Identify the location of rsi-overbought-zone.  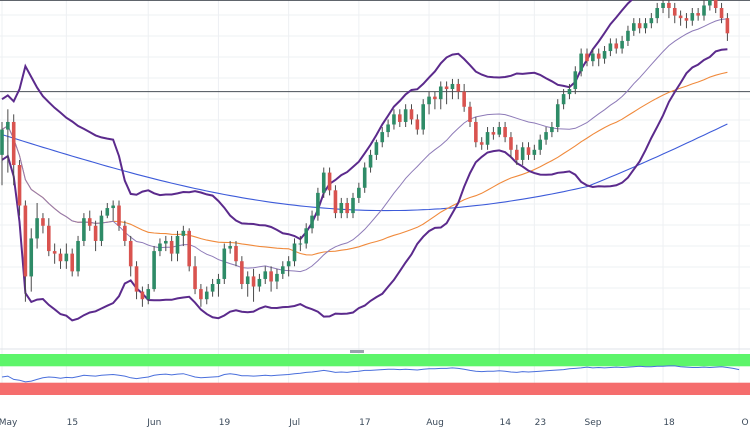
(375, 360).